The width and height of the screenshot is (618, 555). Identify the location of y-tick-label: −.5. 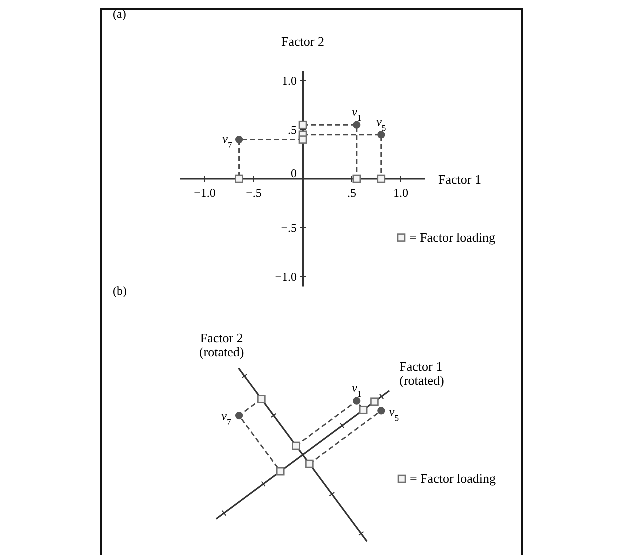
(289, 228).